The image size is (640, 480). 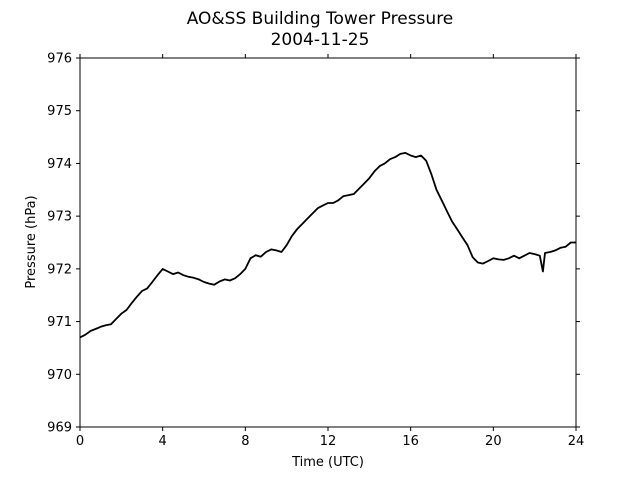 I want to click on x-tick-label: 8, so click(x=245, y=441).